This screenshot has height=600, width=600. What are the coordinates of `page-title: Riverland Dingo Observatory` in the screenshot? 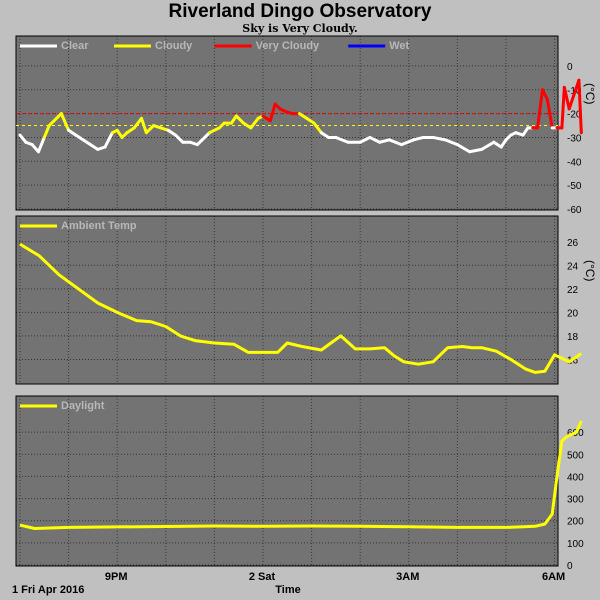 It's located at (300, 11).